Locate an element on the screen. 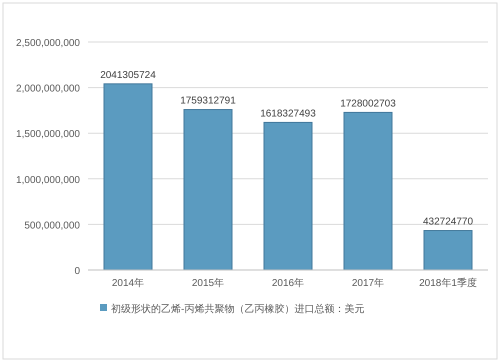  x-tick-label: 2016年 is located at coordinates (288, 283).